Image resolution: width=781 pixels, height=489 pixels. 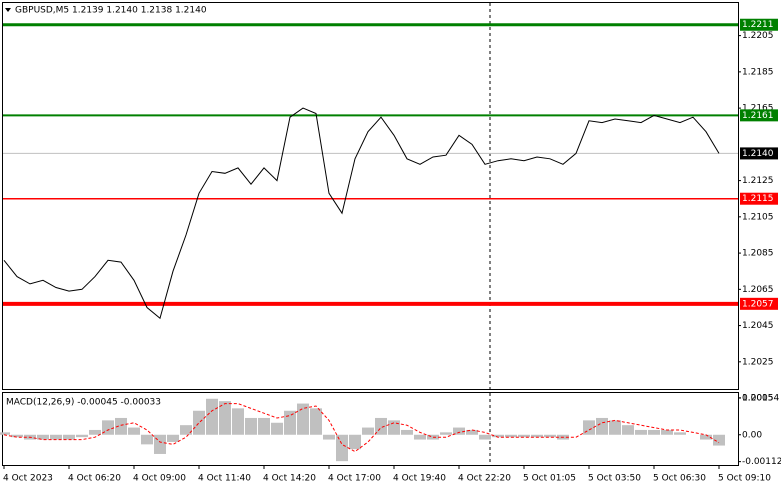 I want to click on x-tick-label: 4 Oct 19:40, so click(x=419, y=479).